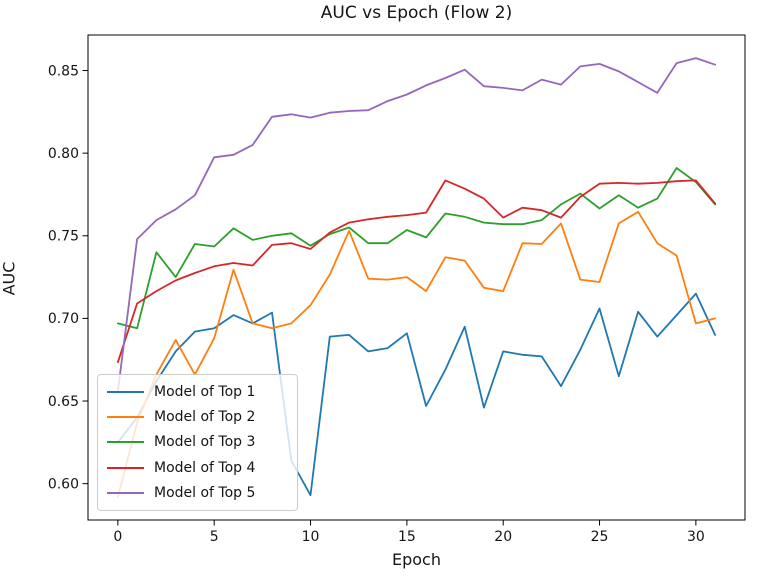 The width and height of the screenshot is (781, 586). I want to click on legend-entry: Model of Top 3, so click(202, 442).